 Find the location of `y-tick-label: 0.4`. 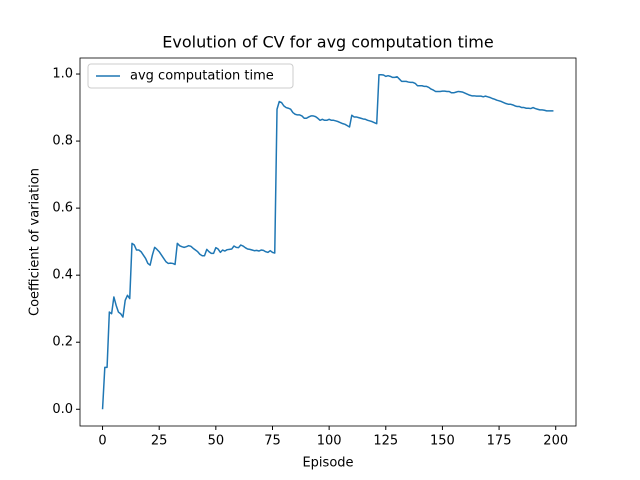

y-tick-label: 0.4 is located at coordinates (62, 275).